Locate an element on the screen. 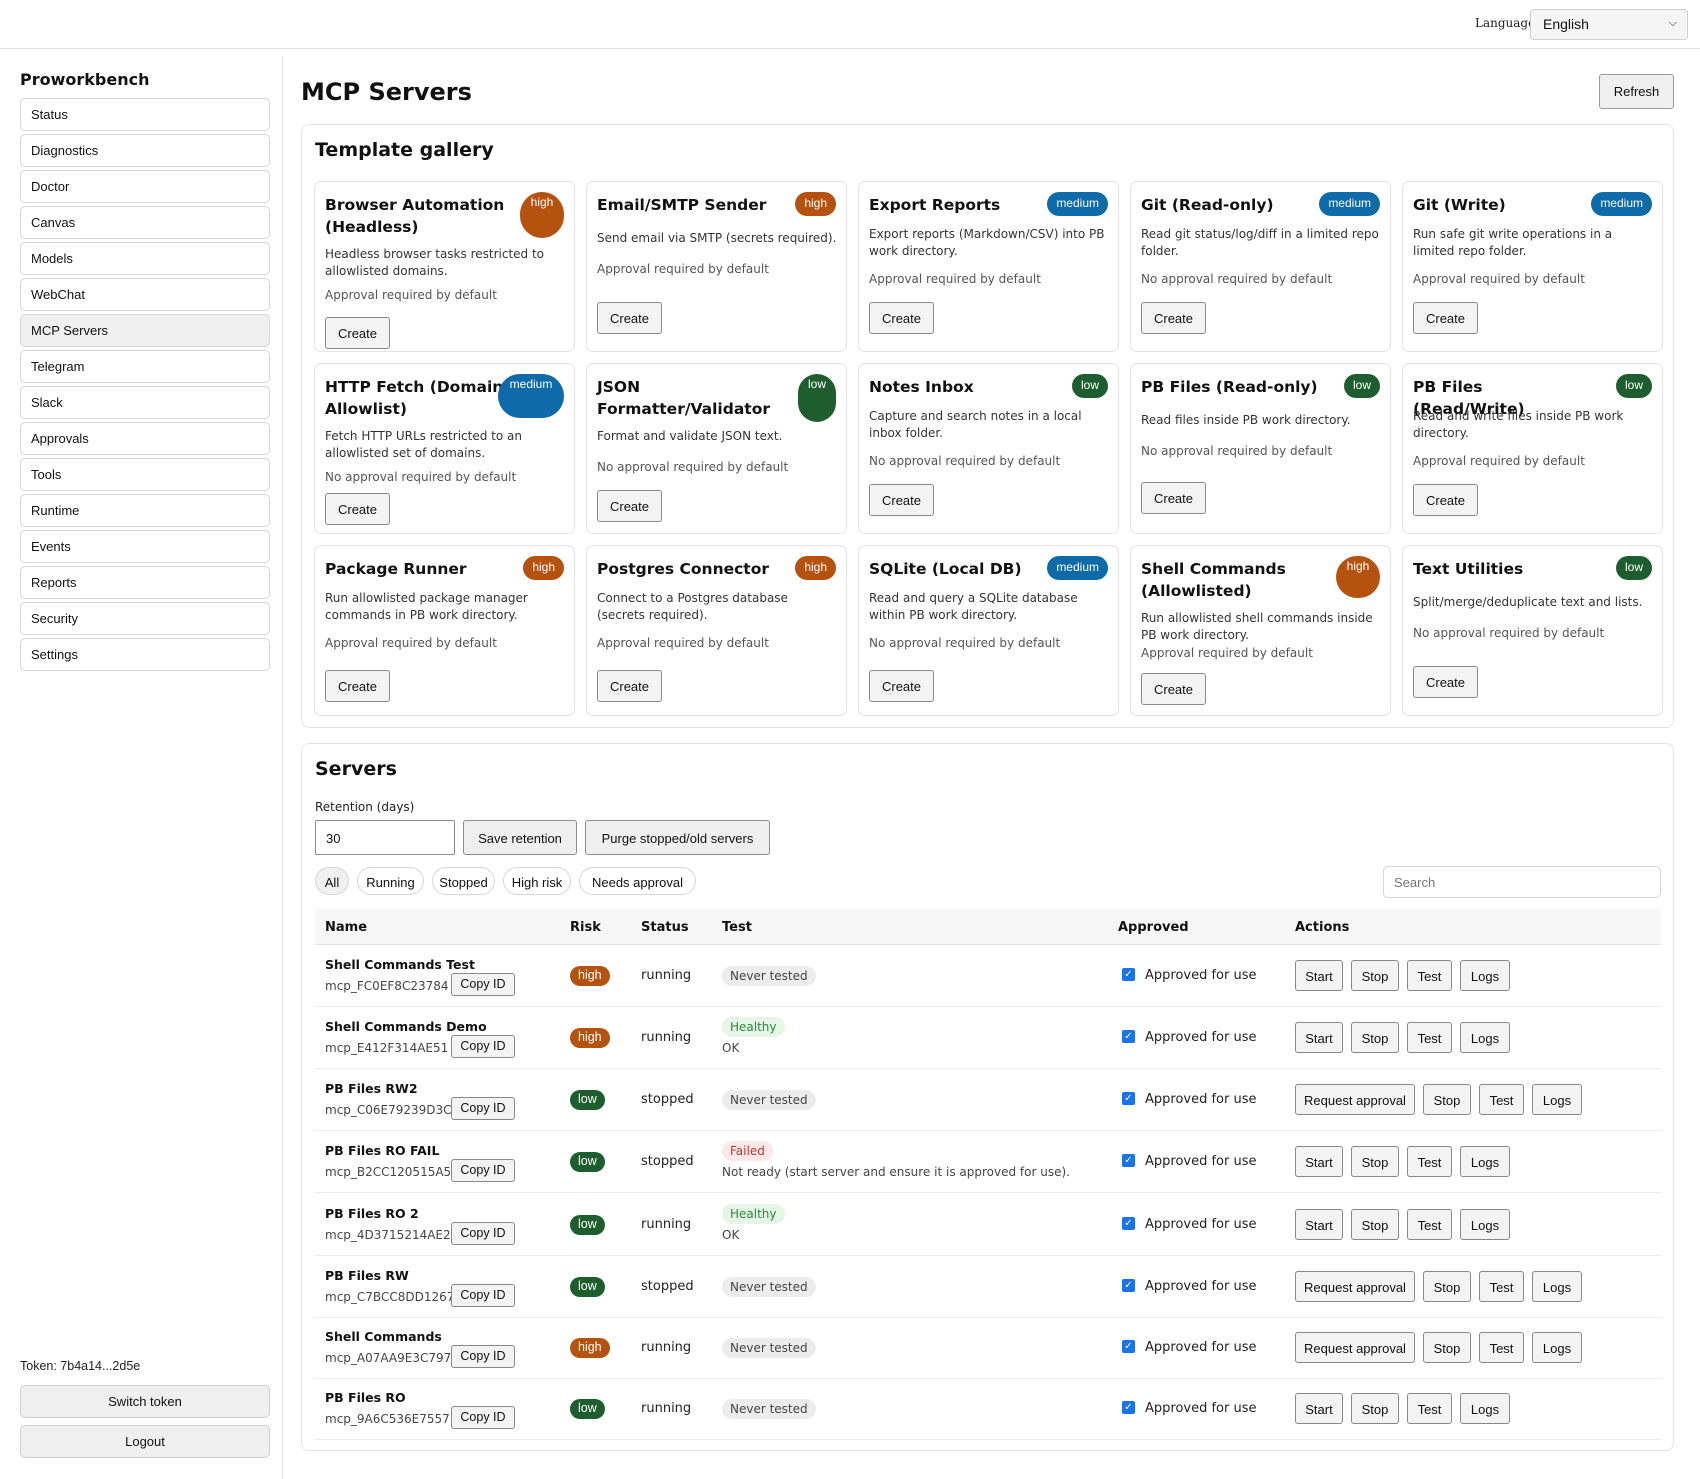 The image size is (1700, 1479). sidebar-item-slack: Slack is located at coordinates (145, 402).